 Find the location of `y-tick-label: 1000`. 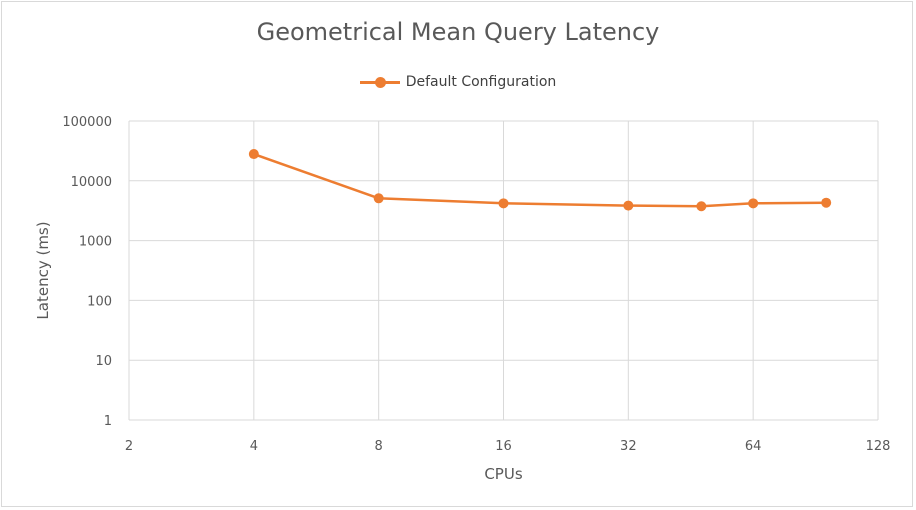

y-tick-label: 1000 is located at coordinates (95, 242).